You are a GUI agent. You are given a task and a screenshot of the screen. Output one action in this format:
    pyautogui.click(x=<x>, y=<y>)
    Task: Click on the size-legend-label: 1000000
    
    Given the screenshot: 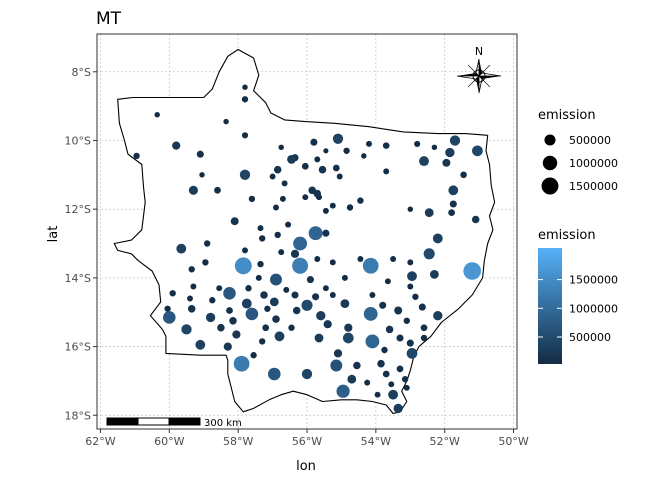 What is the action you would take?
    pyautogui.click(x=593, y=163)
    